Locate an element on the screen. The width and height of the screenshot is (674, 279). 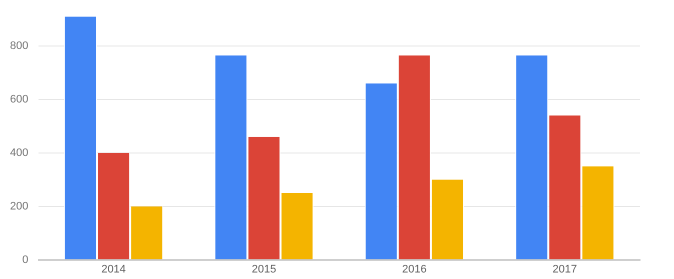
y-tick-label: 800 is located at coordinates (19, 46).